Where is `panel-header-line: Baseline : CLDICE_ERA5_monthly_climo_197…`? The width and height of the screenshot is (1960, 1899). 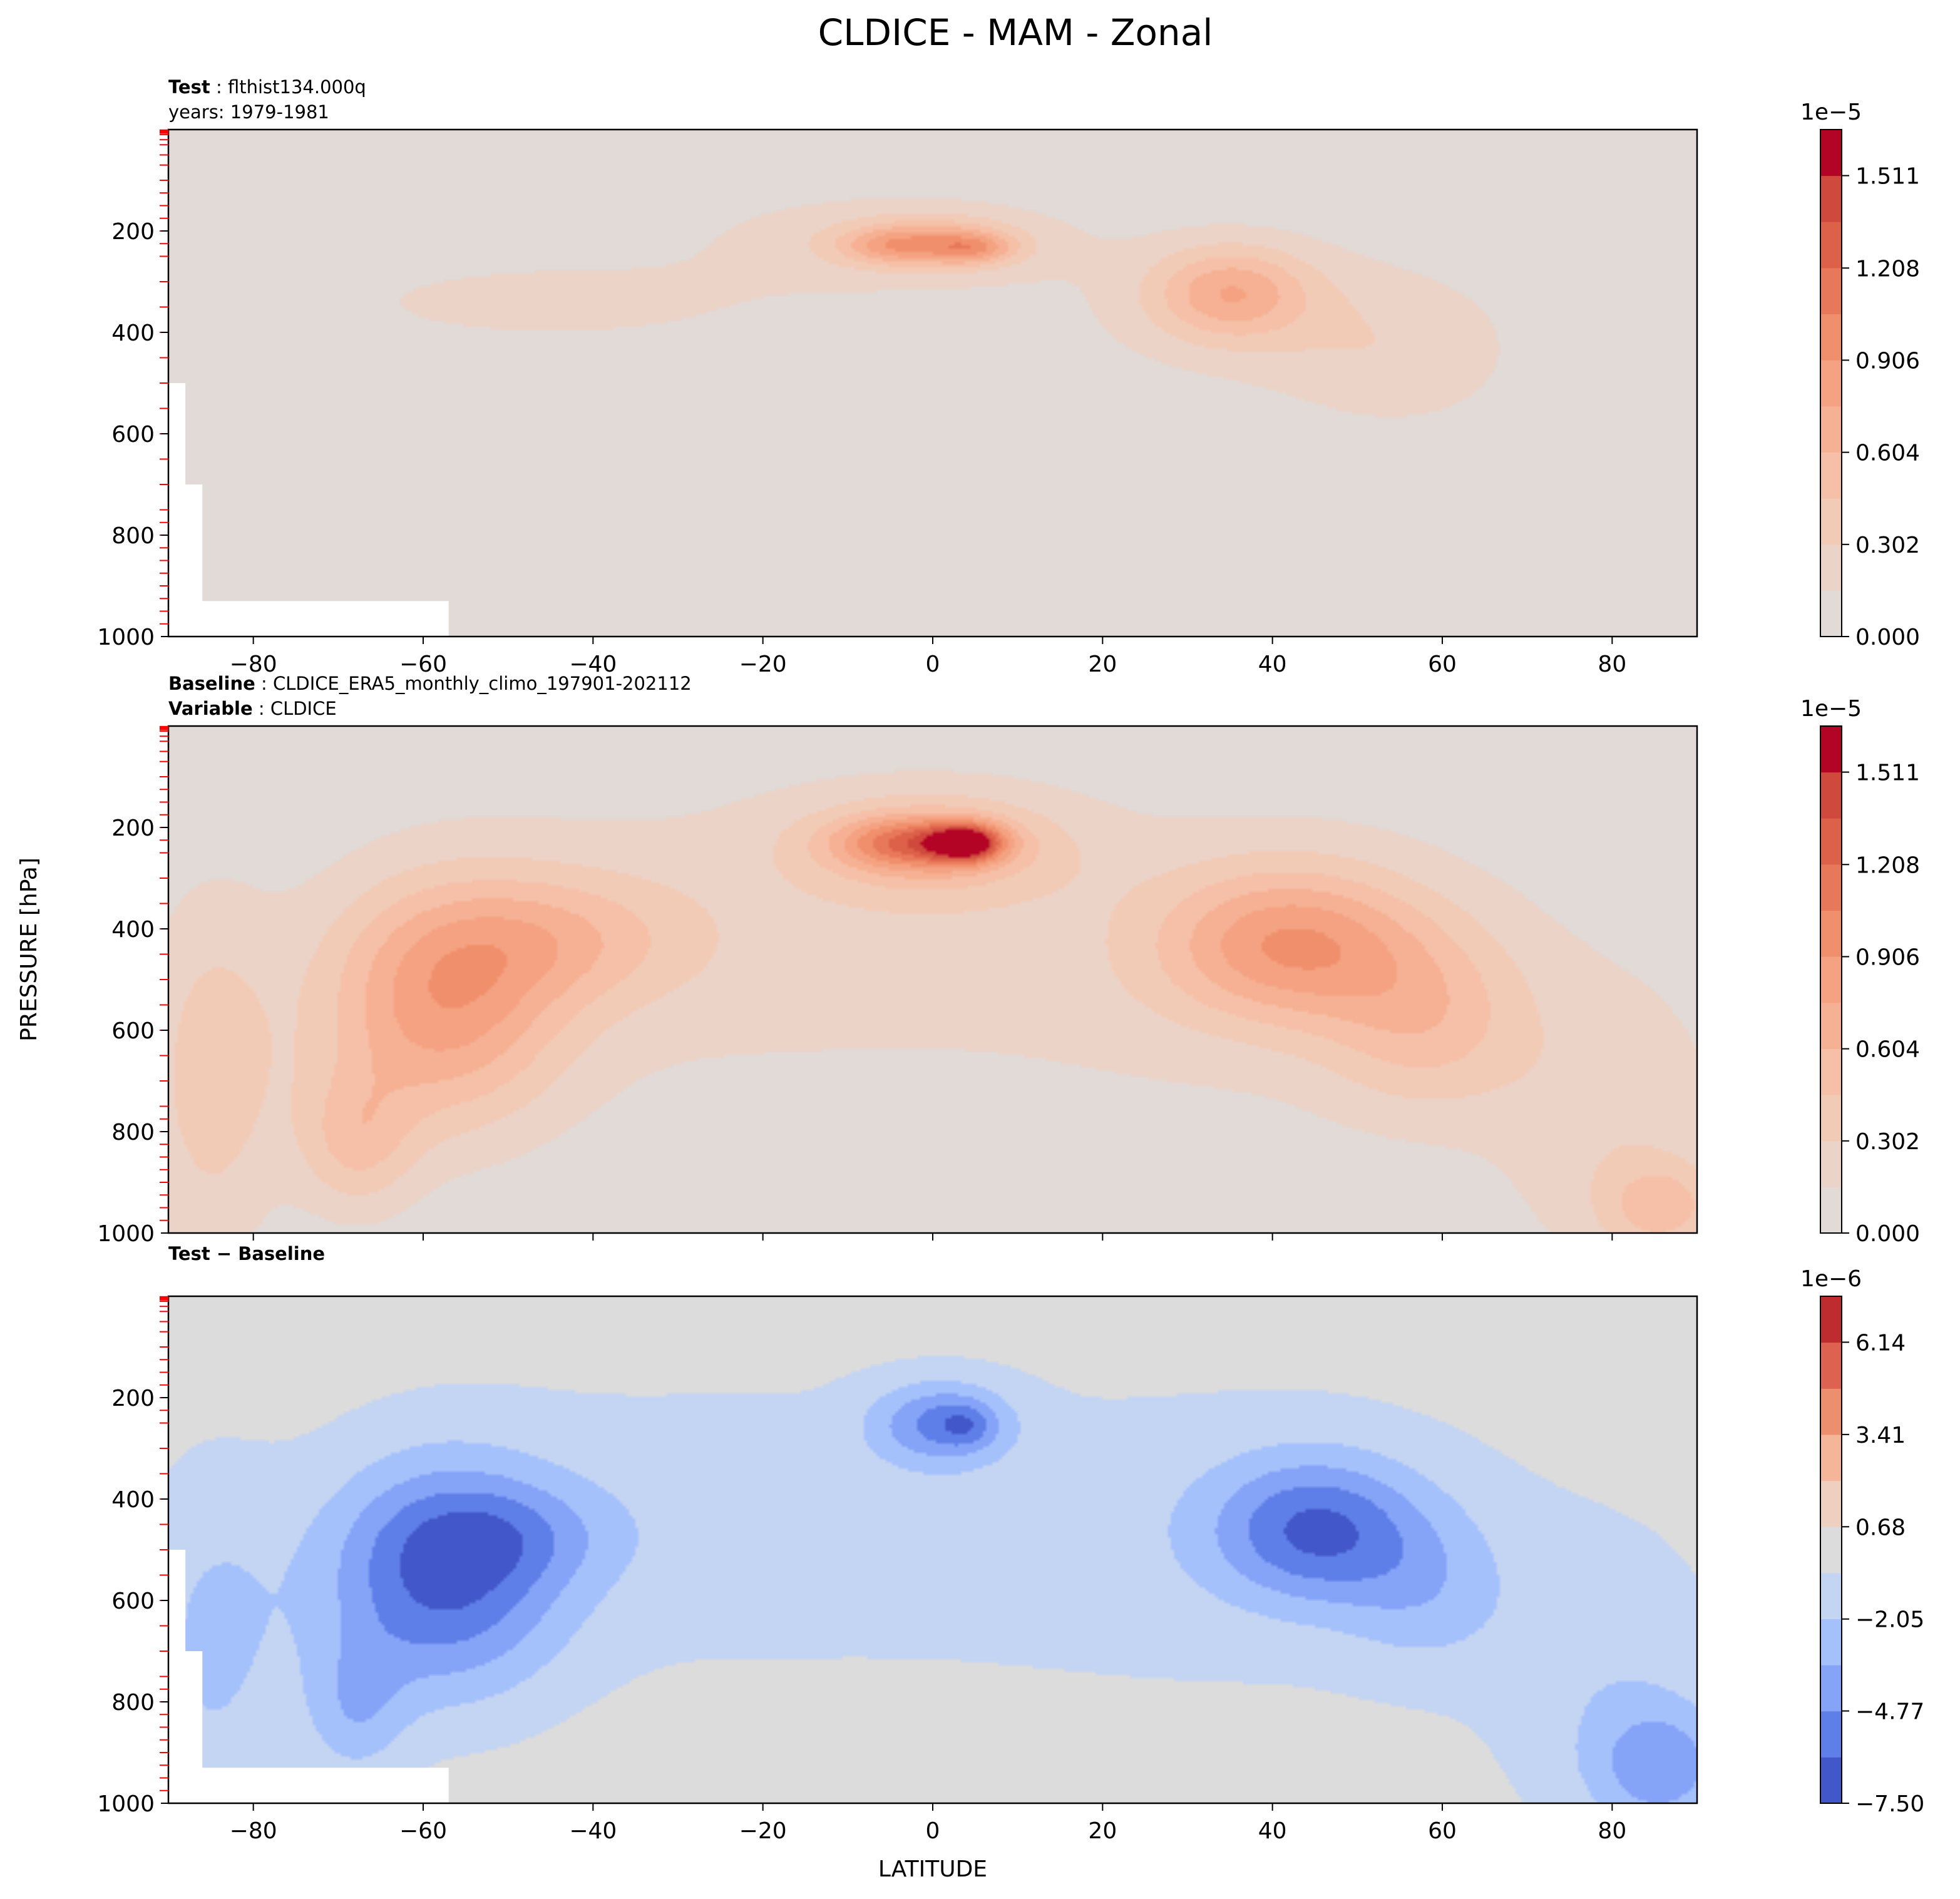 panel-header-line: Baseline : CLDICE_ERA5_monthly_climo_197… is located at coordinates (430, 683).